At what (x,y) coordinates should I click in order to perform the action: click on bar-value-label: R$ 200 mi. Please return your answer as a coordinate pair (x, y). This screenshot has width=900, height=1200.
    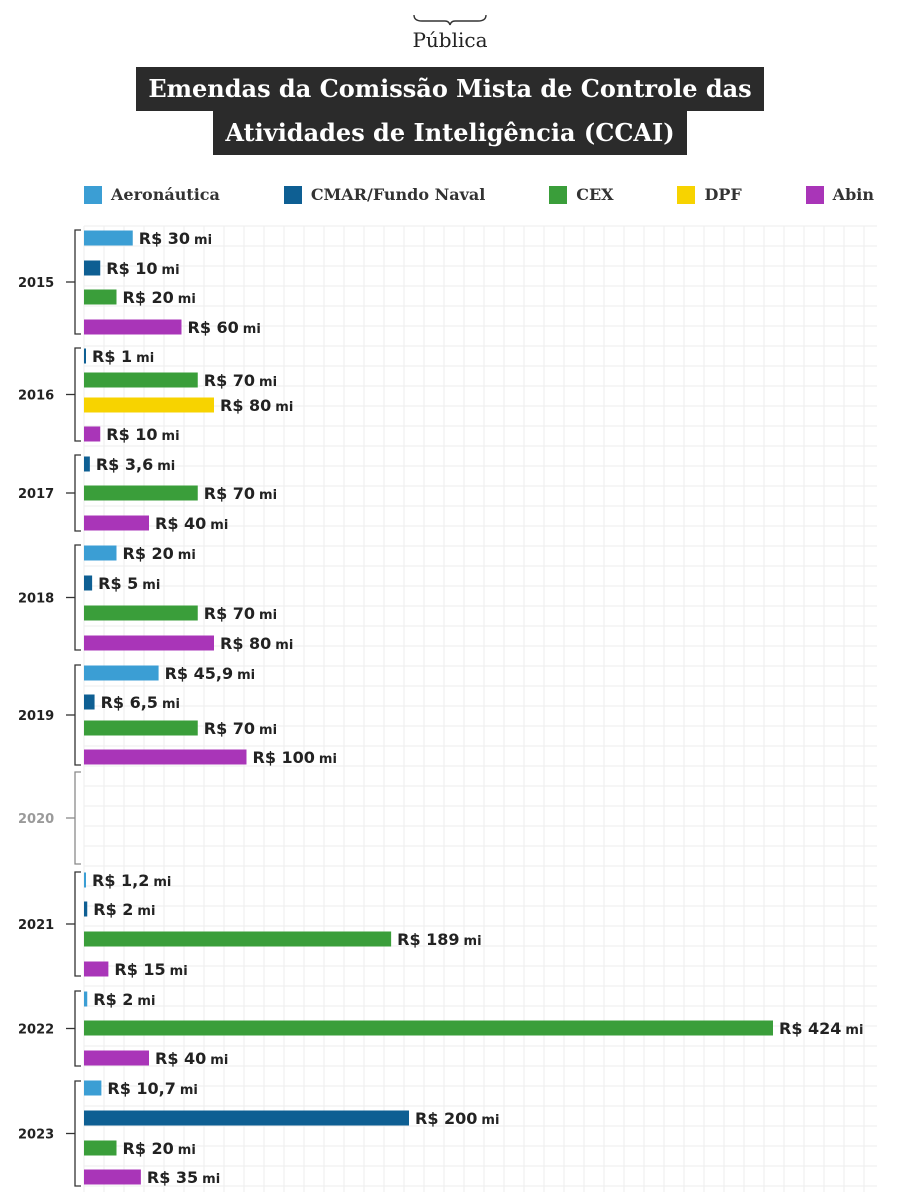
    Looking at the image, I should click on (457, 1118).